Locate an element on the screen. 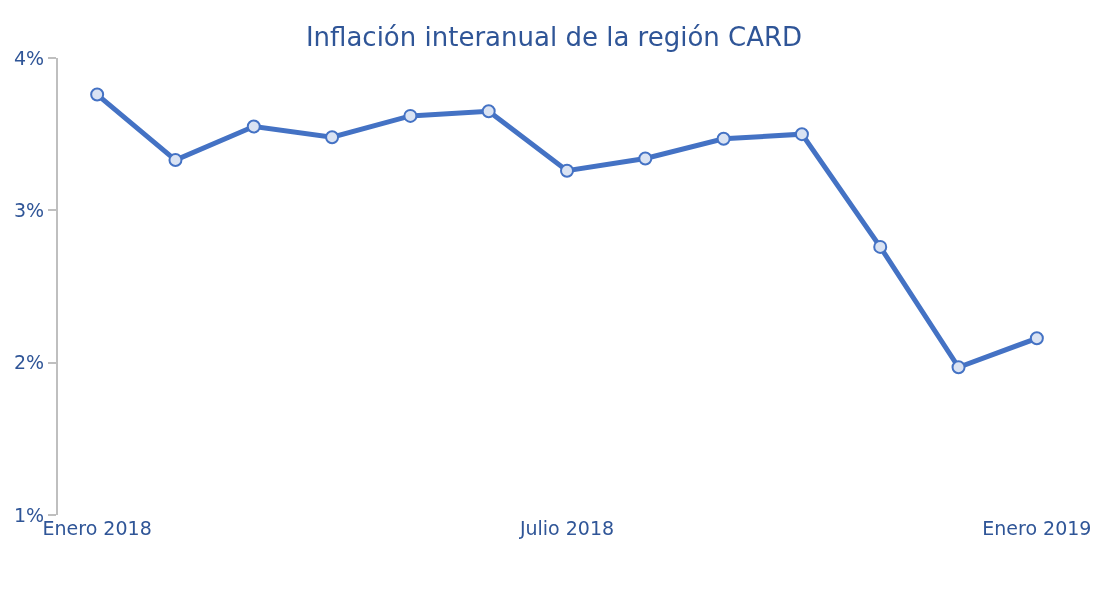 The height and width of the screenshot is (613, 1108). chart-title: Inflación interanual de la región CARD is located at coordinates (554, 36).